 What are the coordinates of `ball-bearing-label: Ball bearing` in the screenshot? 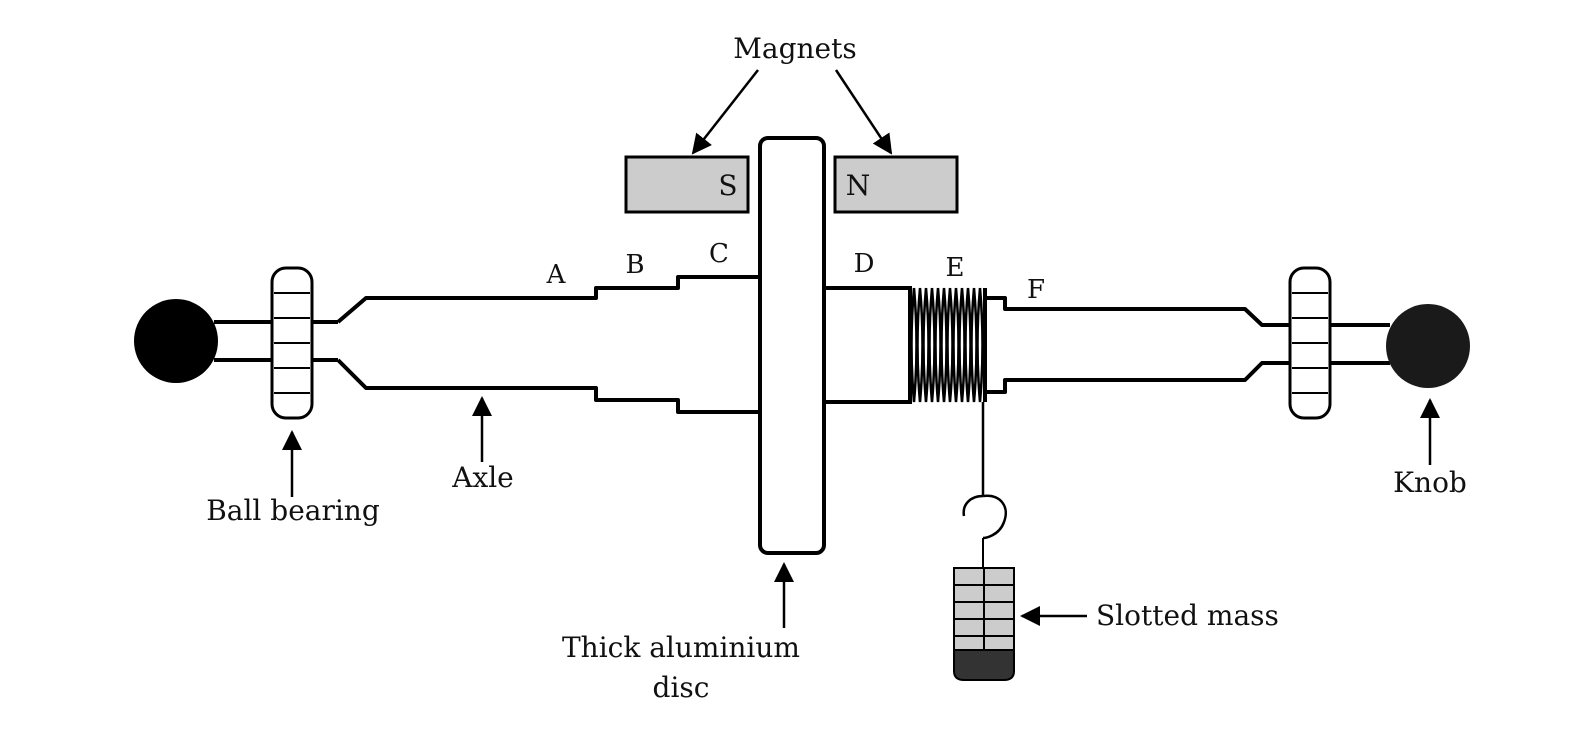 It's located at (293, 510).